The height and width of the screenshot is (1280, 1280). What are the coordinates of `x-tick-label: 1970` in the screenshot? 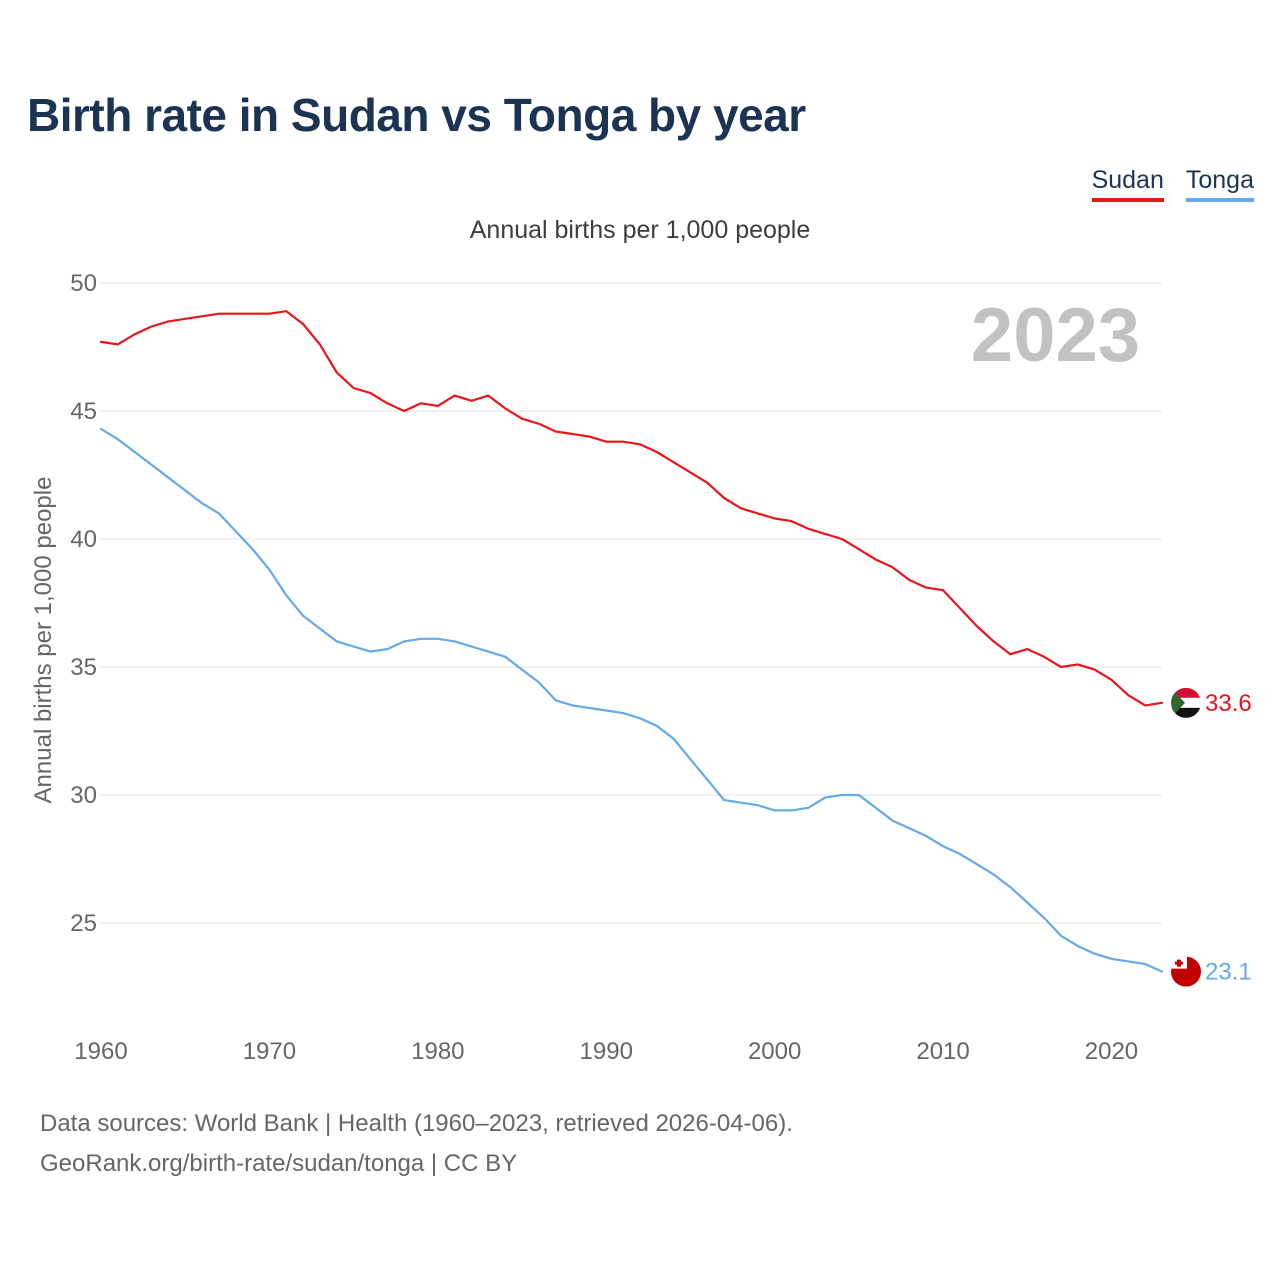 It's located at (269, 1051).